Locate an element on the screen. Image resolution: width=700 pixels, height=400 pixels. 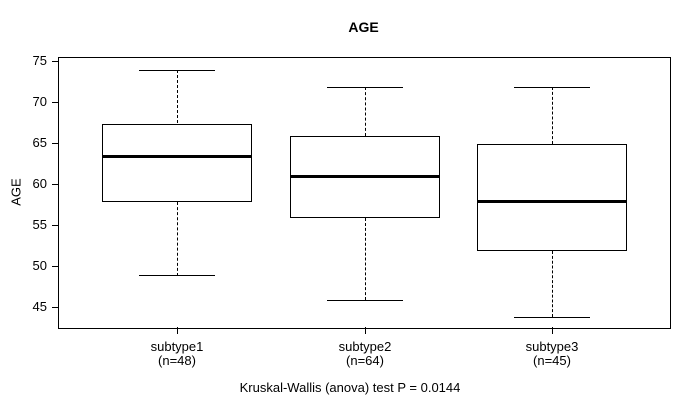
lower-whisker-subtype2 is located at coordinates (365, 259).